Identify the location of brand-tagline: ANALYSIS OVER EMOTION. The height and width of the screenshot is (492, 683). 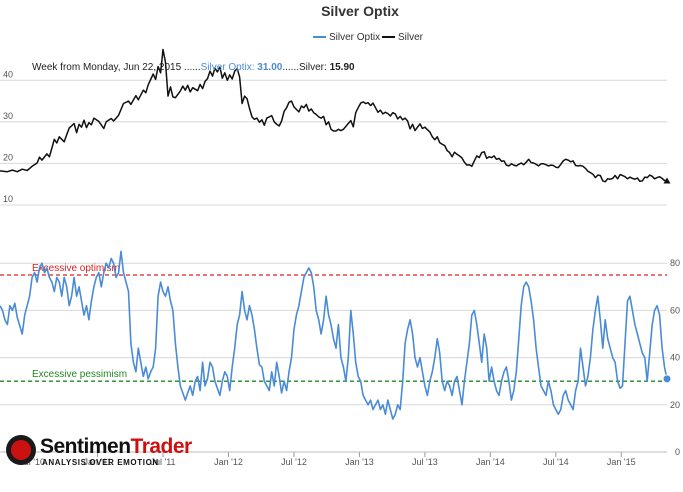
(100, 462).